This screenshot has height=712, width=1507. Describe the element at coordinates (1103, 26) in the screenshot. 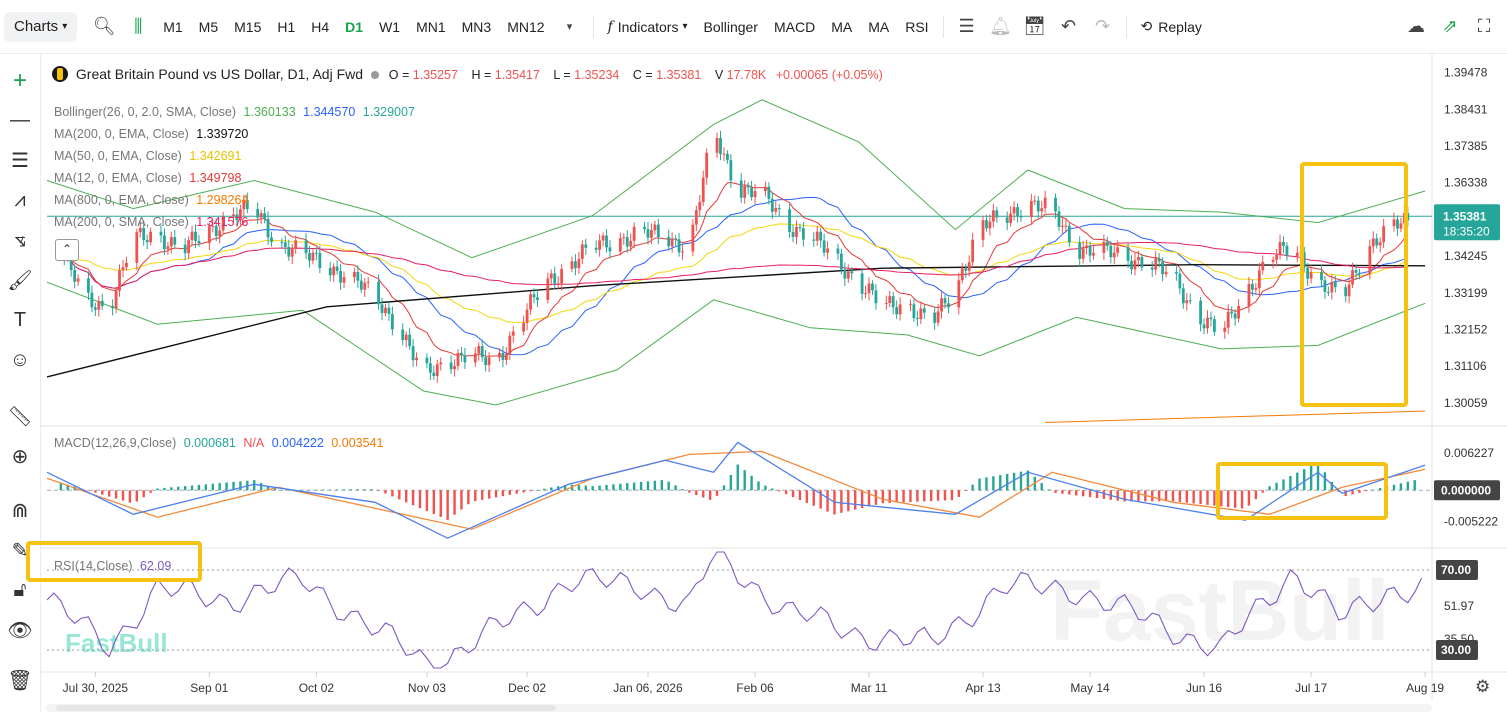

I see `redo-icon: ↷` at that location.